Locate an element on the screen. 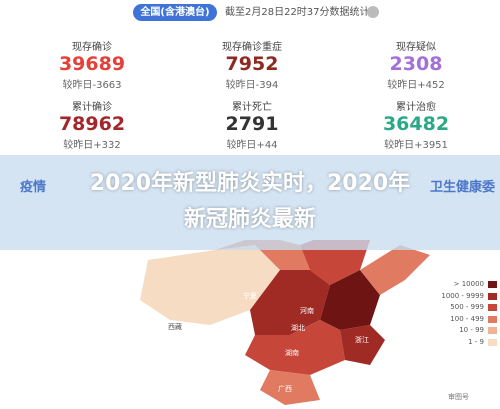 This screenshot has width=500, height=409. info-icon is located at coordinates (373, 12).